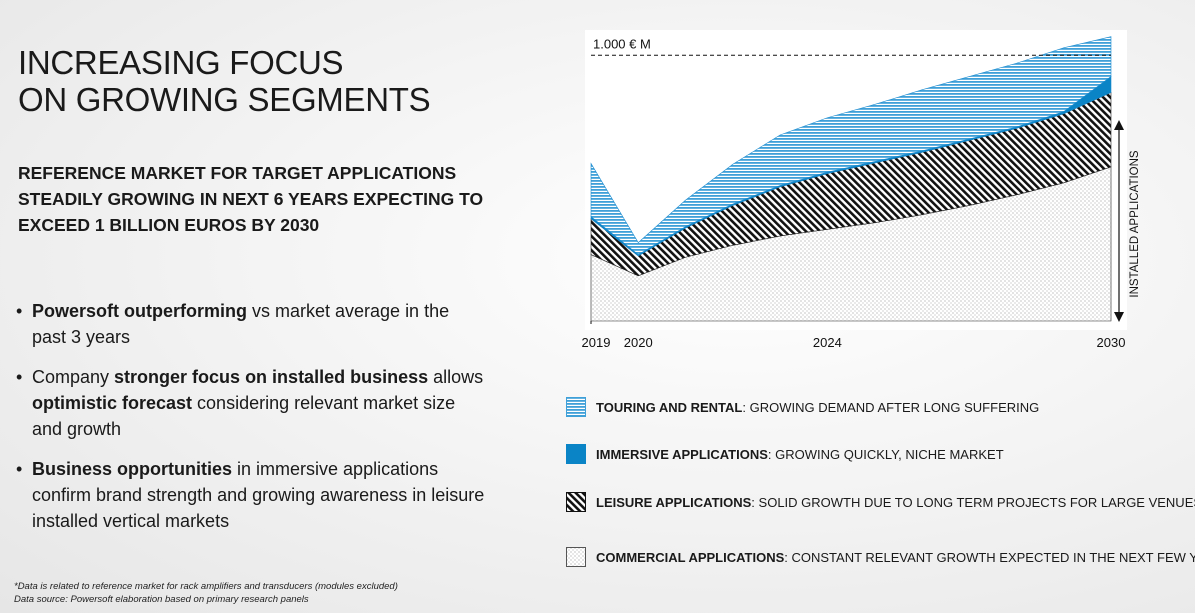  What do you see at coordinates (690, 557) in the screenshot?
I see `legend-series-name: COMMERCIAL APPLICATIONS` at bounding box center [690, 557].